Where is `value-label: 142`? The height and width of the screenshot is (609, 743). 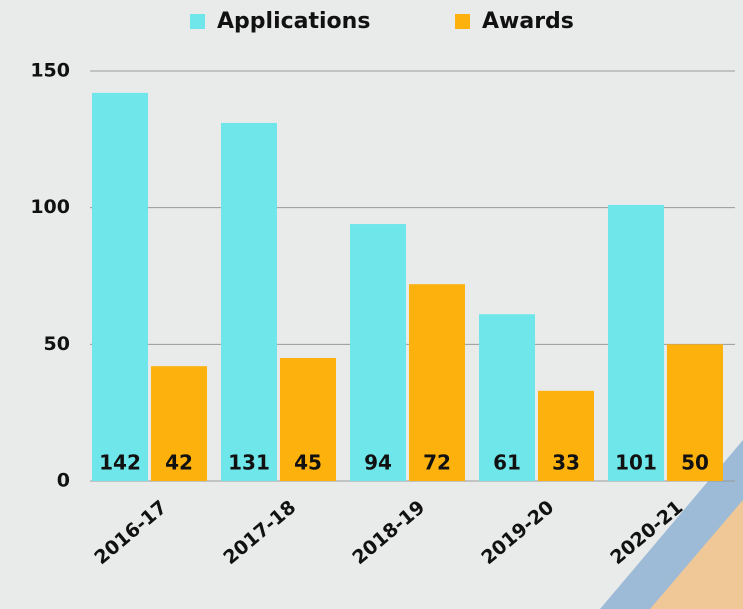
value-label: 142 is located at coordinates (120, 463).